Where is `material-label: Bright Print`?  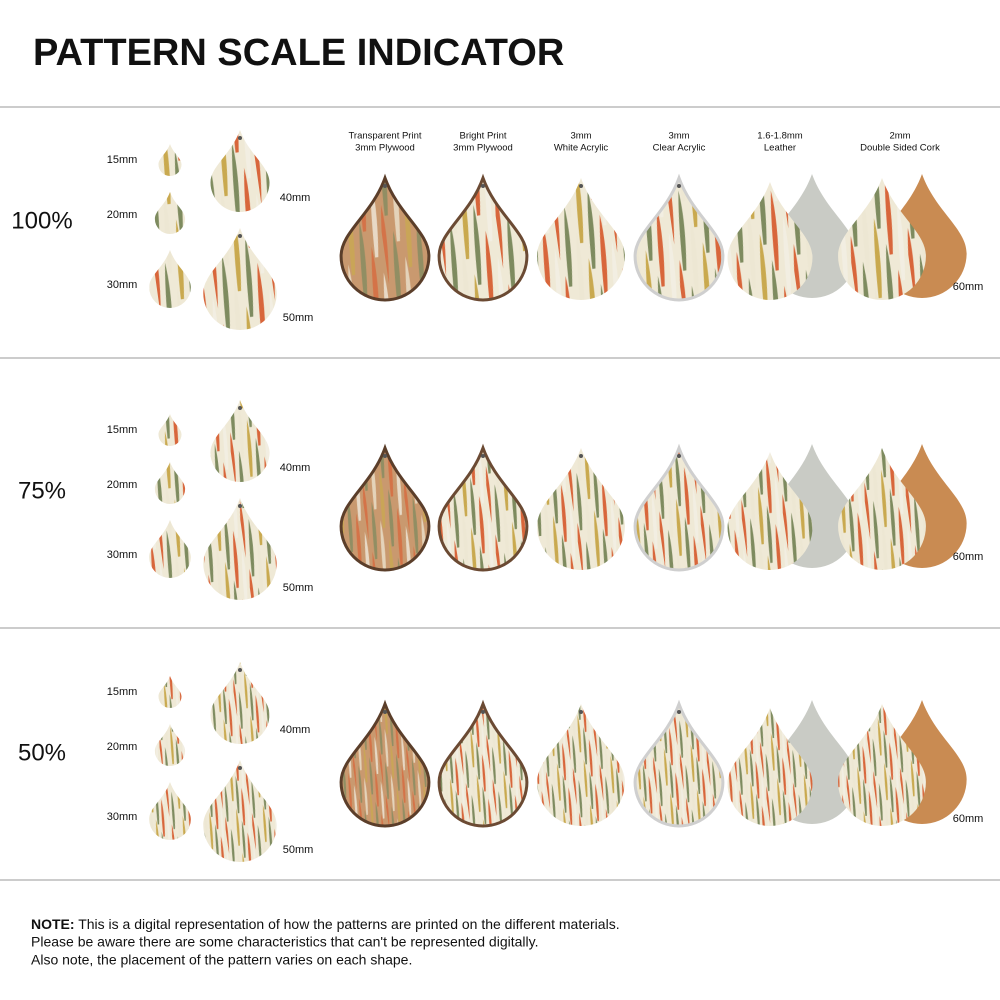 material-label: Bright Print is located at coordinates (483, 136).